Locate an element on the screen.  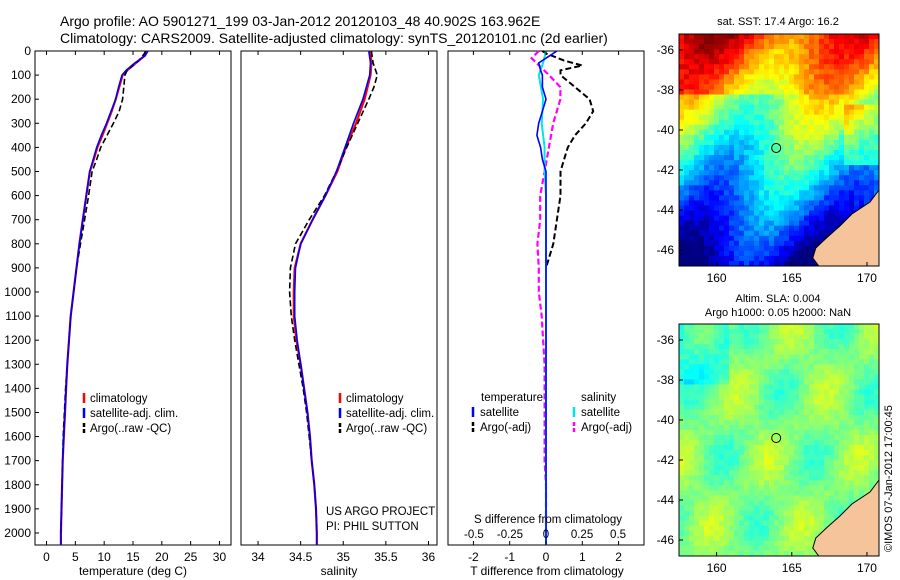
sla-map-title-line1: Altim. SLA: 0.004 is located at coordinates (778, 299).